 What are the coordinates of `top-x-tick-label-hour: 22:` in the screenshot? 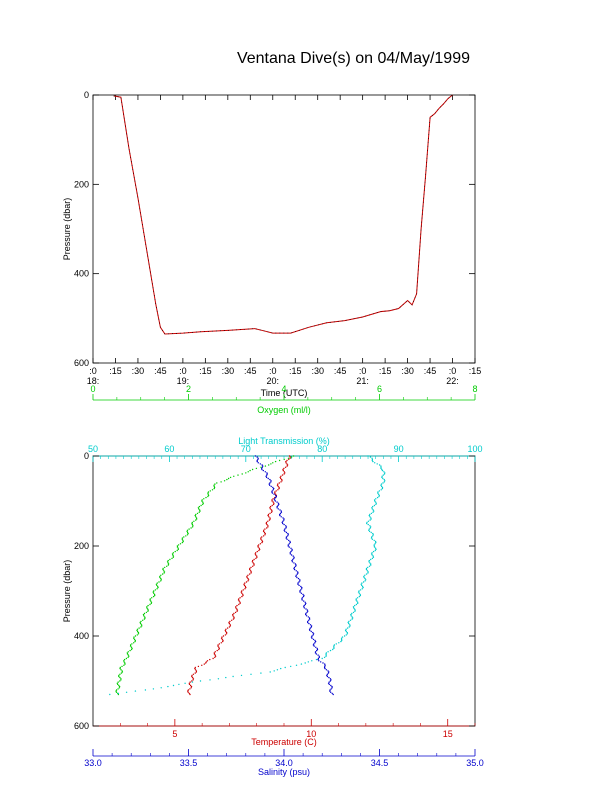 It's located at (452, 381).